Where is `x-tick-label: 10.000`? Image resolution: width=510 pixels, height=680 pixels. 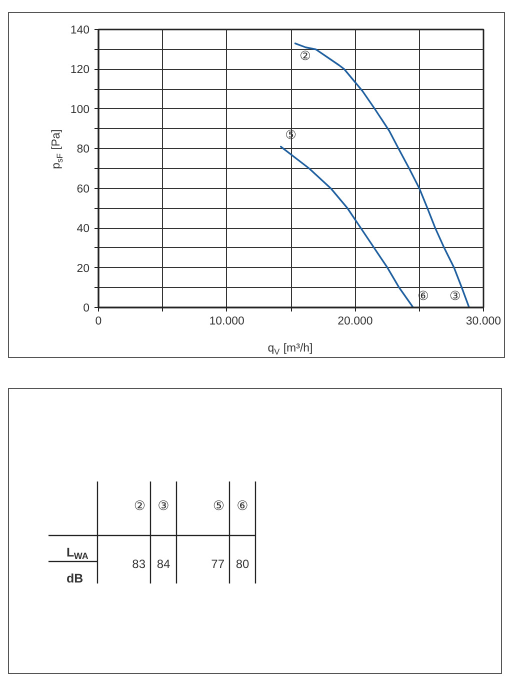
x-tick-label: 10.000 is located at coordinates (226, 322).